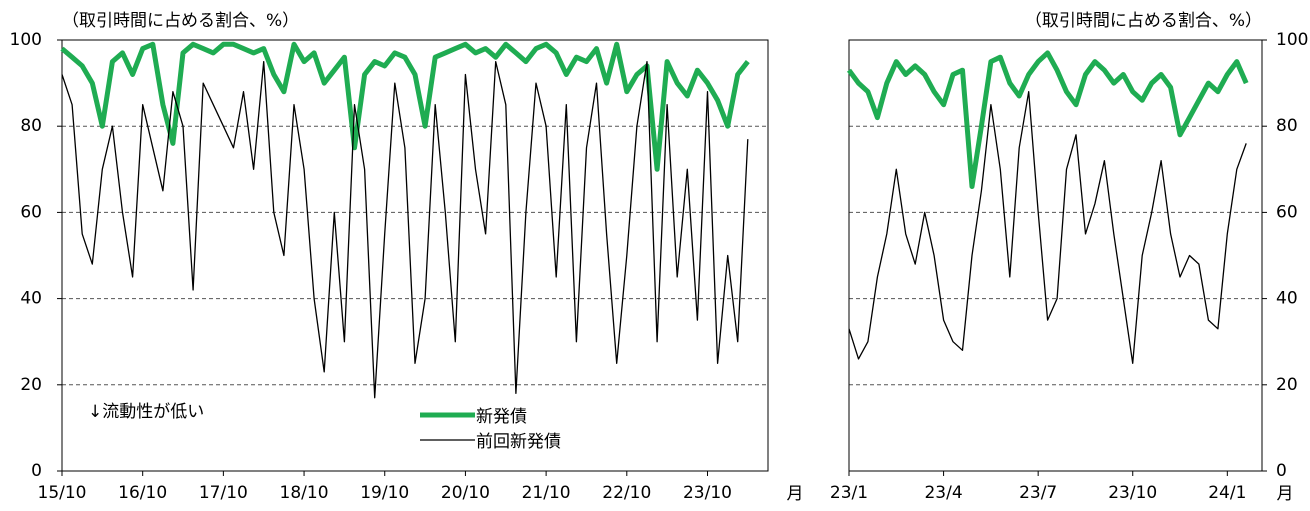 This screenshot has width=1310, height=511. Describe the element at coordinates (943, 493) in the screenshot. I see `x-tick-label: 23/4` at that location.